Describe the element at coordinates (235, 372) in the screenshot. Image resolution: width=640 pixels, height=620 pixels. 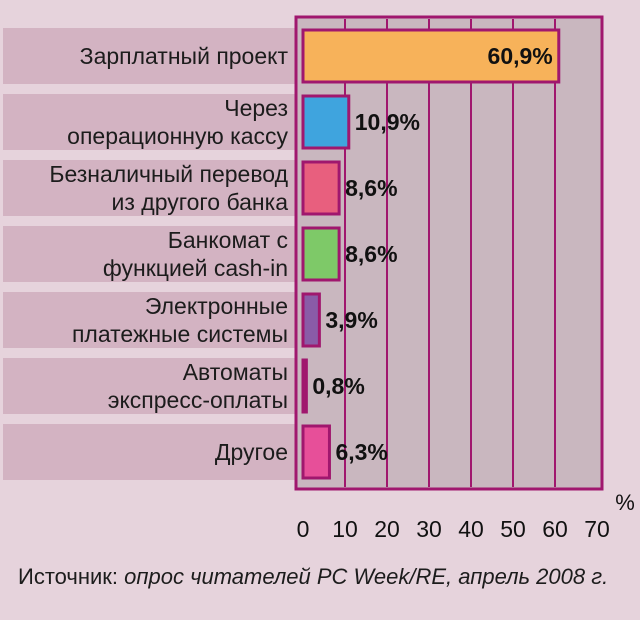
I see `category-label-line: Автоматы` at that location.